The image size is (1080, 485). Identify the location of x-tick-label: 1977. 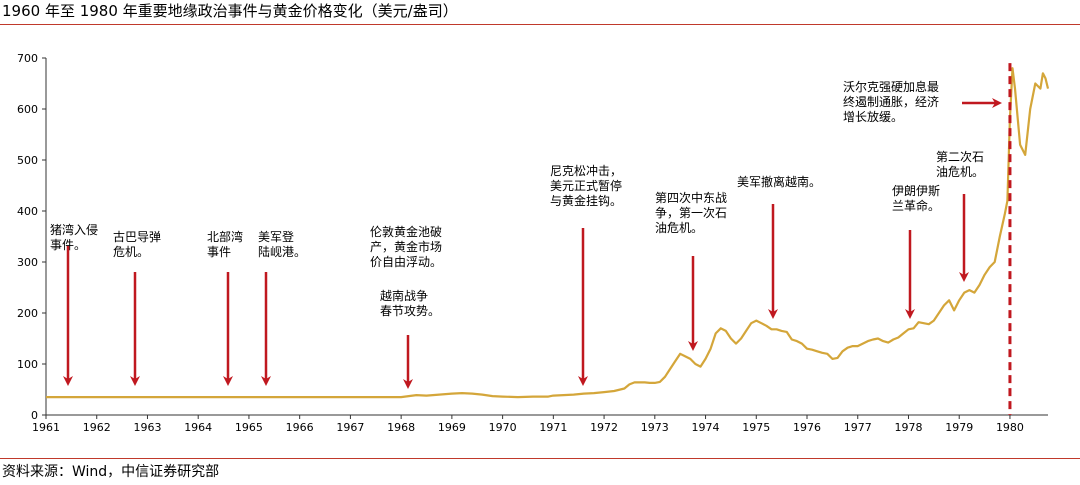
(858, 427).